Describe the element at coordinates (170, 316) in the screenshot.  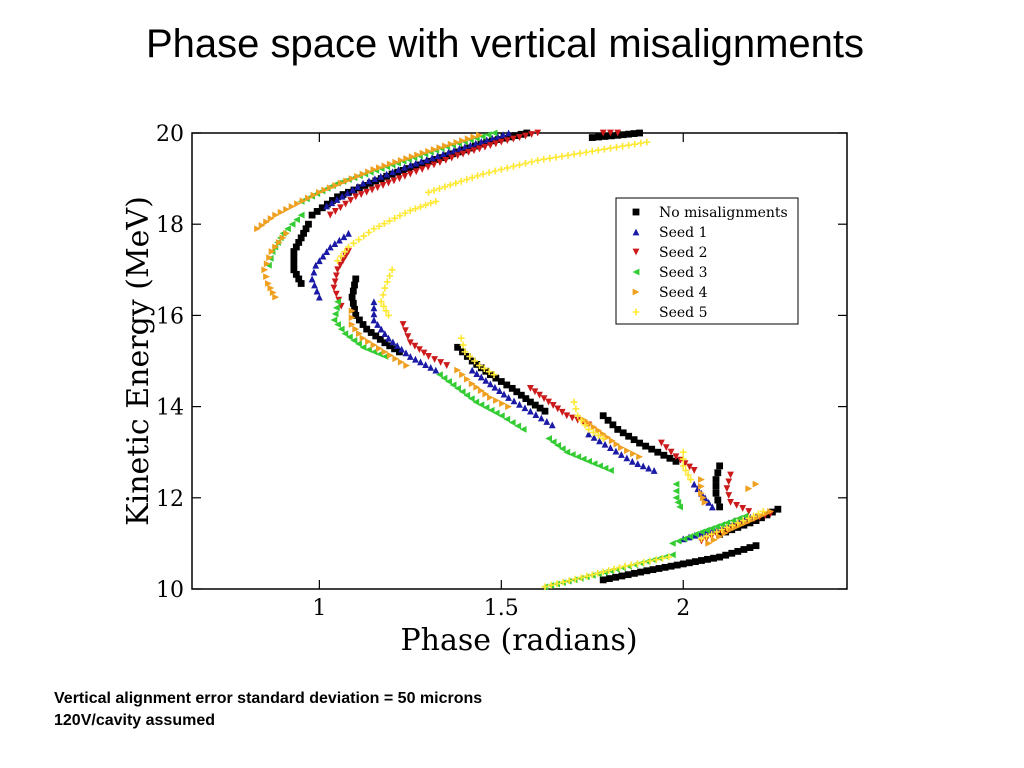
I see `y-tick-label: 16` at that location.